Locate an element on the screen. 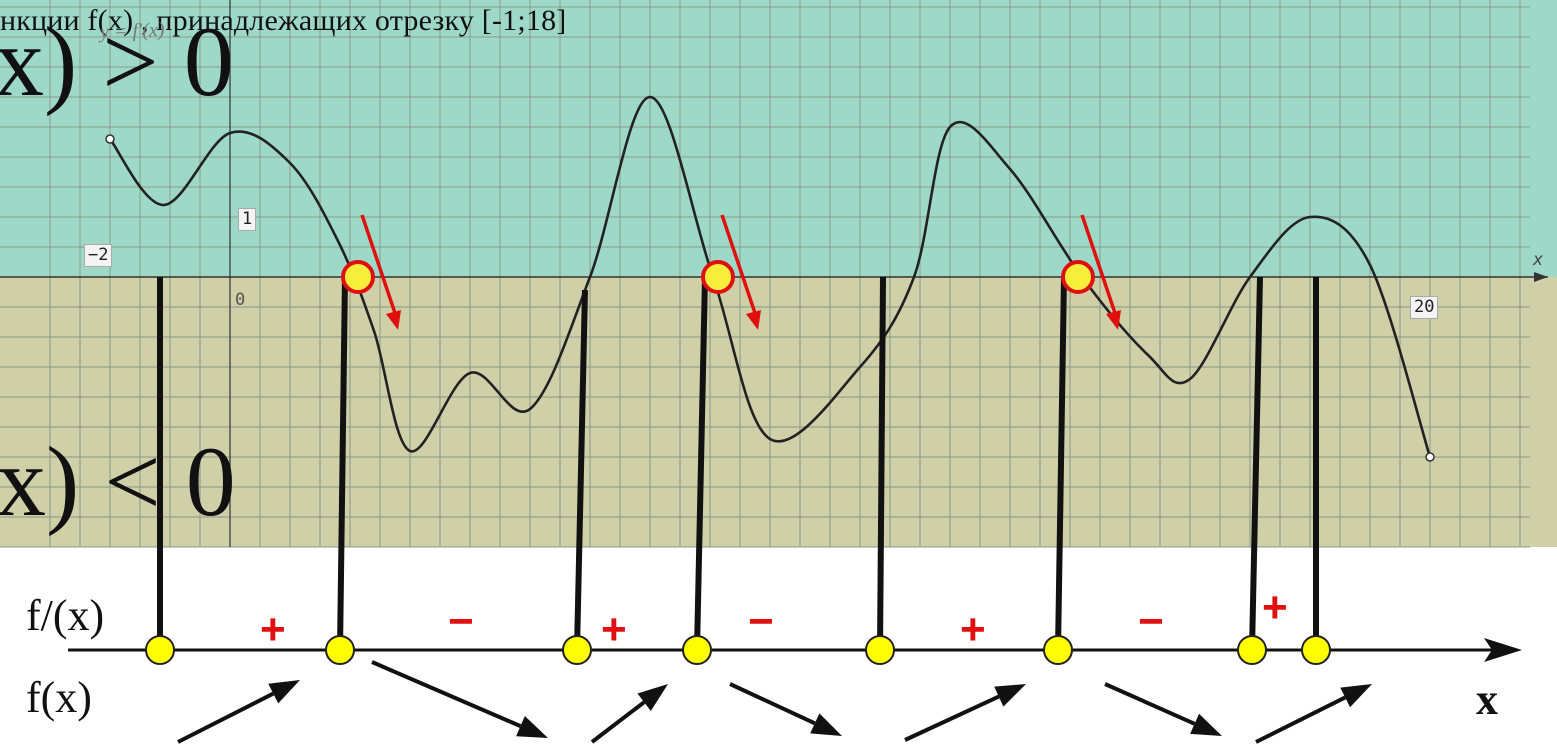 The width and height of the screenshot is (1557, 754). tick-label-twenty: 20 is located at coordinates (1424, 307).